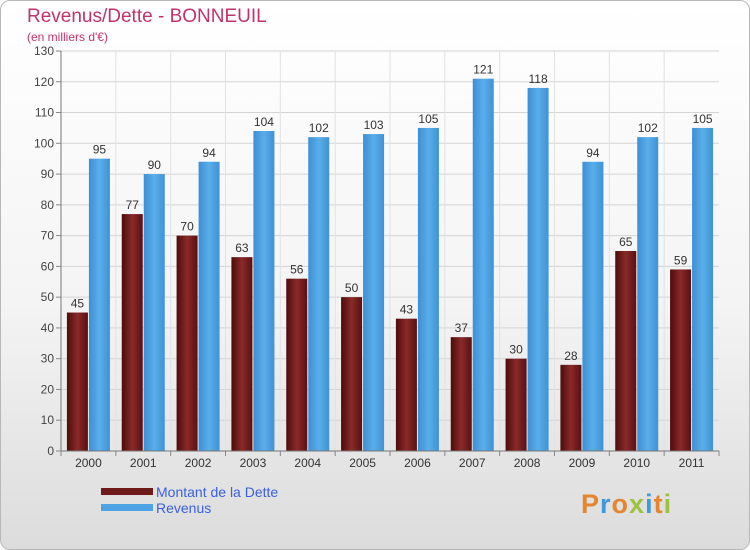 This screenshot has height=550, width=750. What do you see at coordinates (636, 463) in the screenshot?
I see `x-tick-label: 2010` at bounding box center [636, 463].